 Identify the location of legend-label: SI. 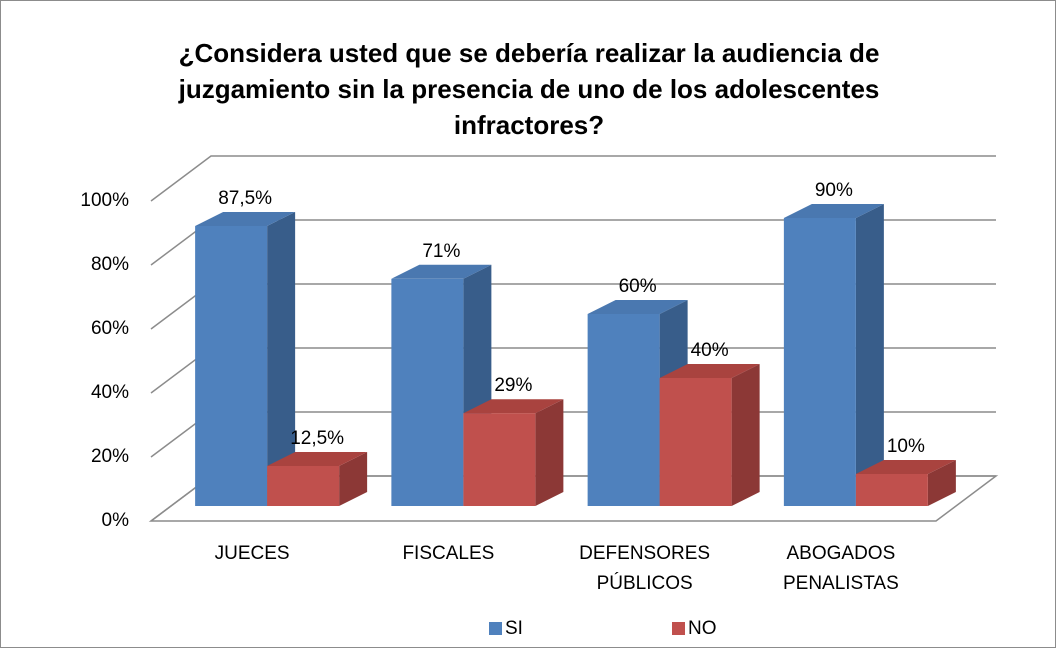
(514, 628).